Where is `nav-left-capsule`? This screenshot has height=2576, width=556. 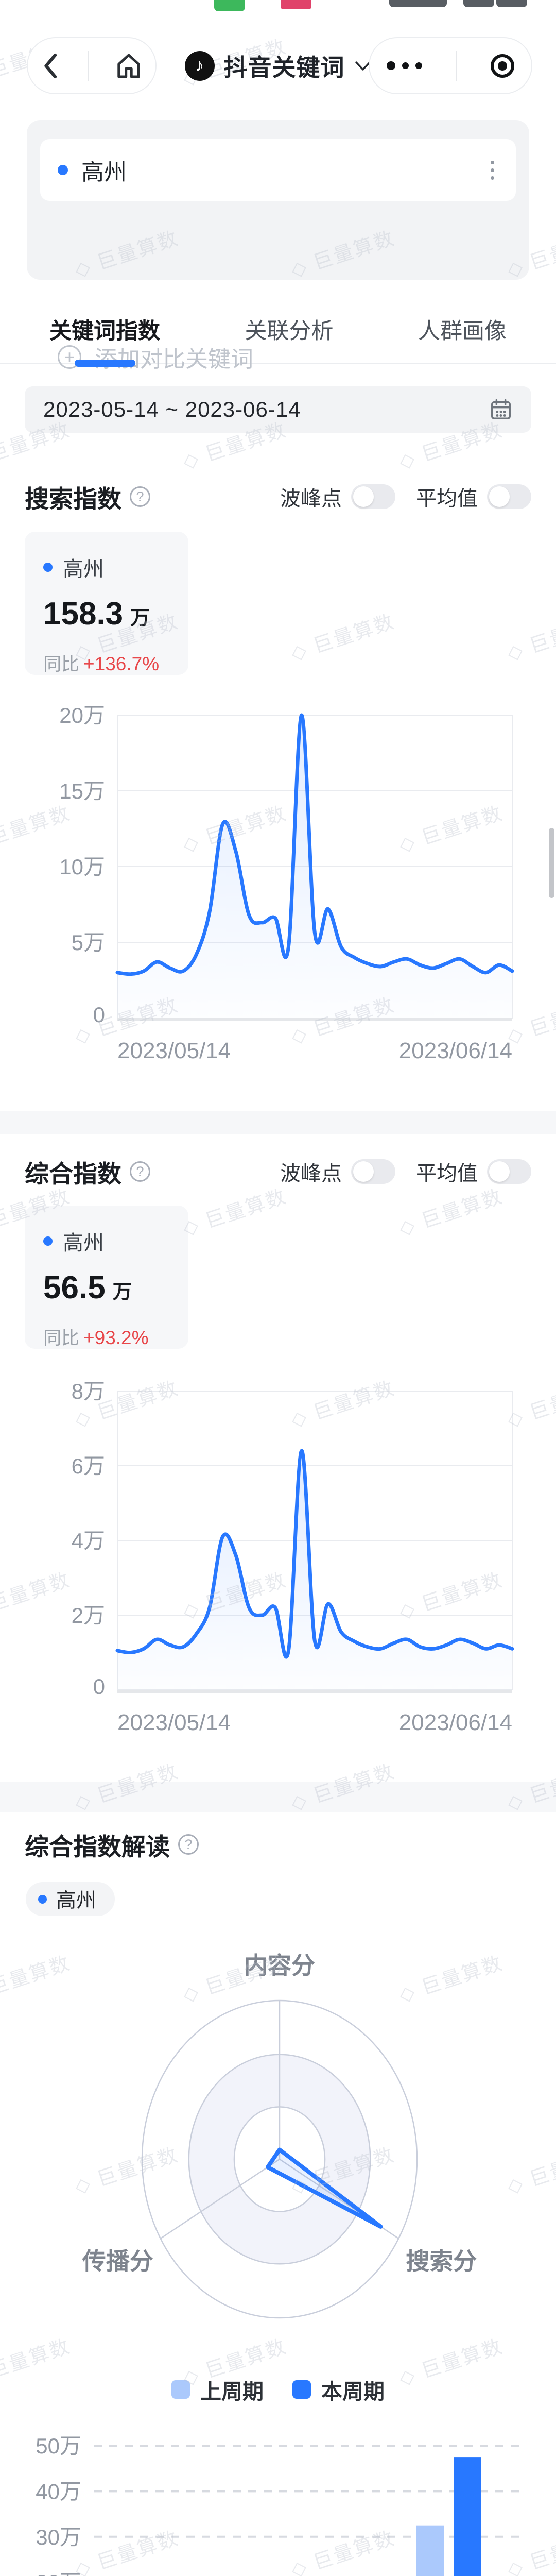 nav-left-capsule is located at coordinates (92, 65).